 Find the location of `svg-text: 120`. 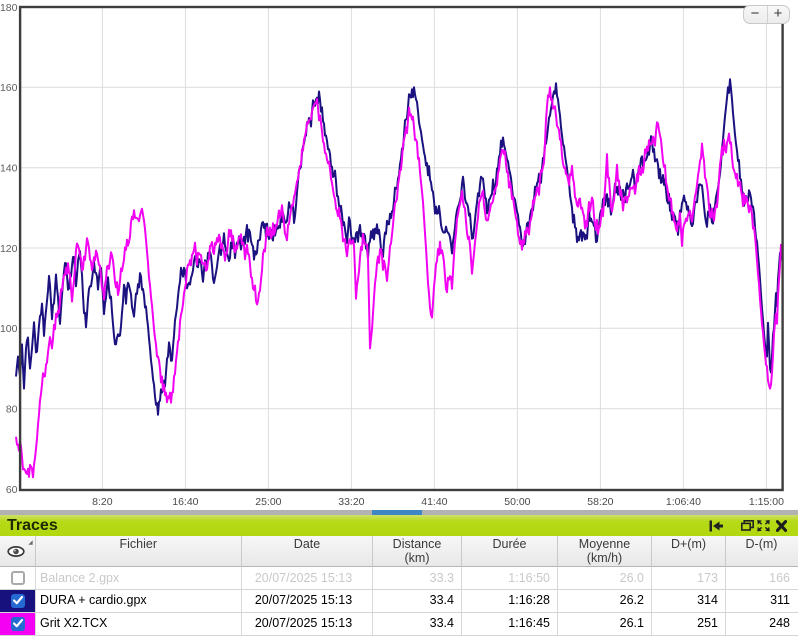

svg-text: 120 is located at coordinates (9, 249).